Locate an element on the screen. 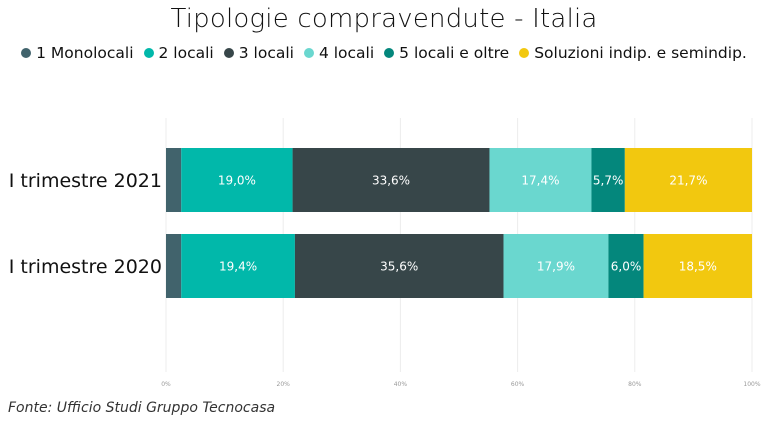  legend-label: 4 locali is located at coordinates (346, 53).